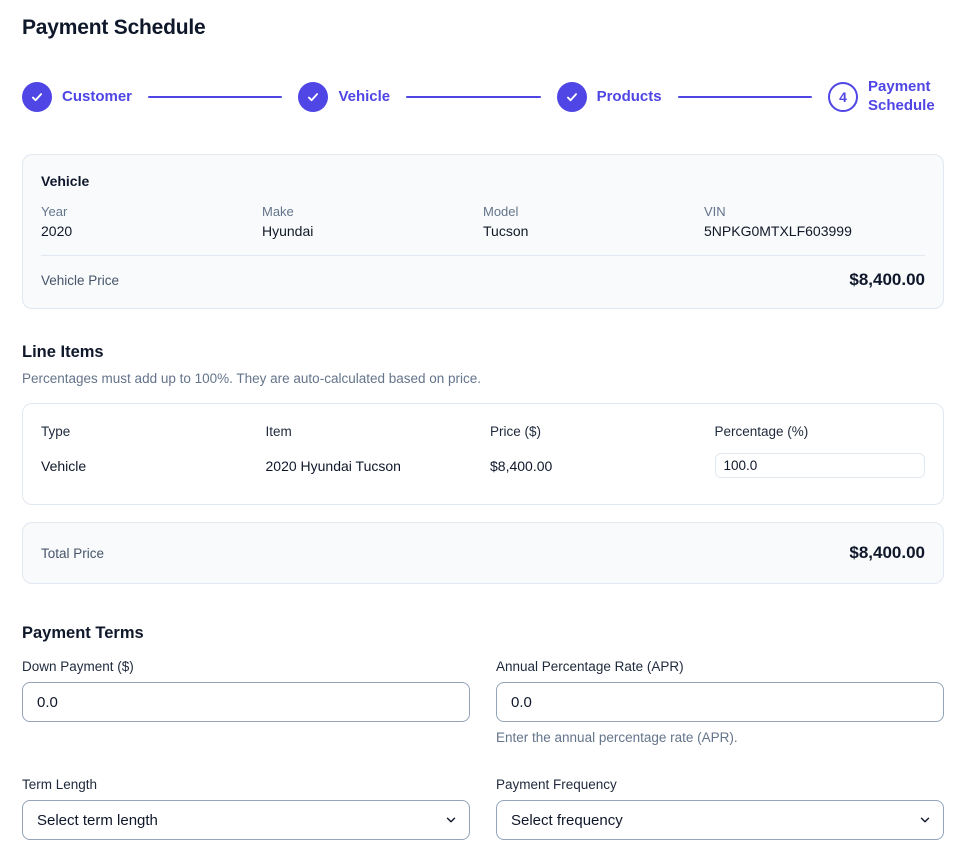 Image resolution: width=966 pixels, height=868 pixels. I want to click on step-vehicle: Vehicle, so click(344, 97).